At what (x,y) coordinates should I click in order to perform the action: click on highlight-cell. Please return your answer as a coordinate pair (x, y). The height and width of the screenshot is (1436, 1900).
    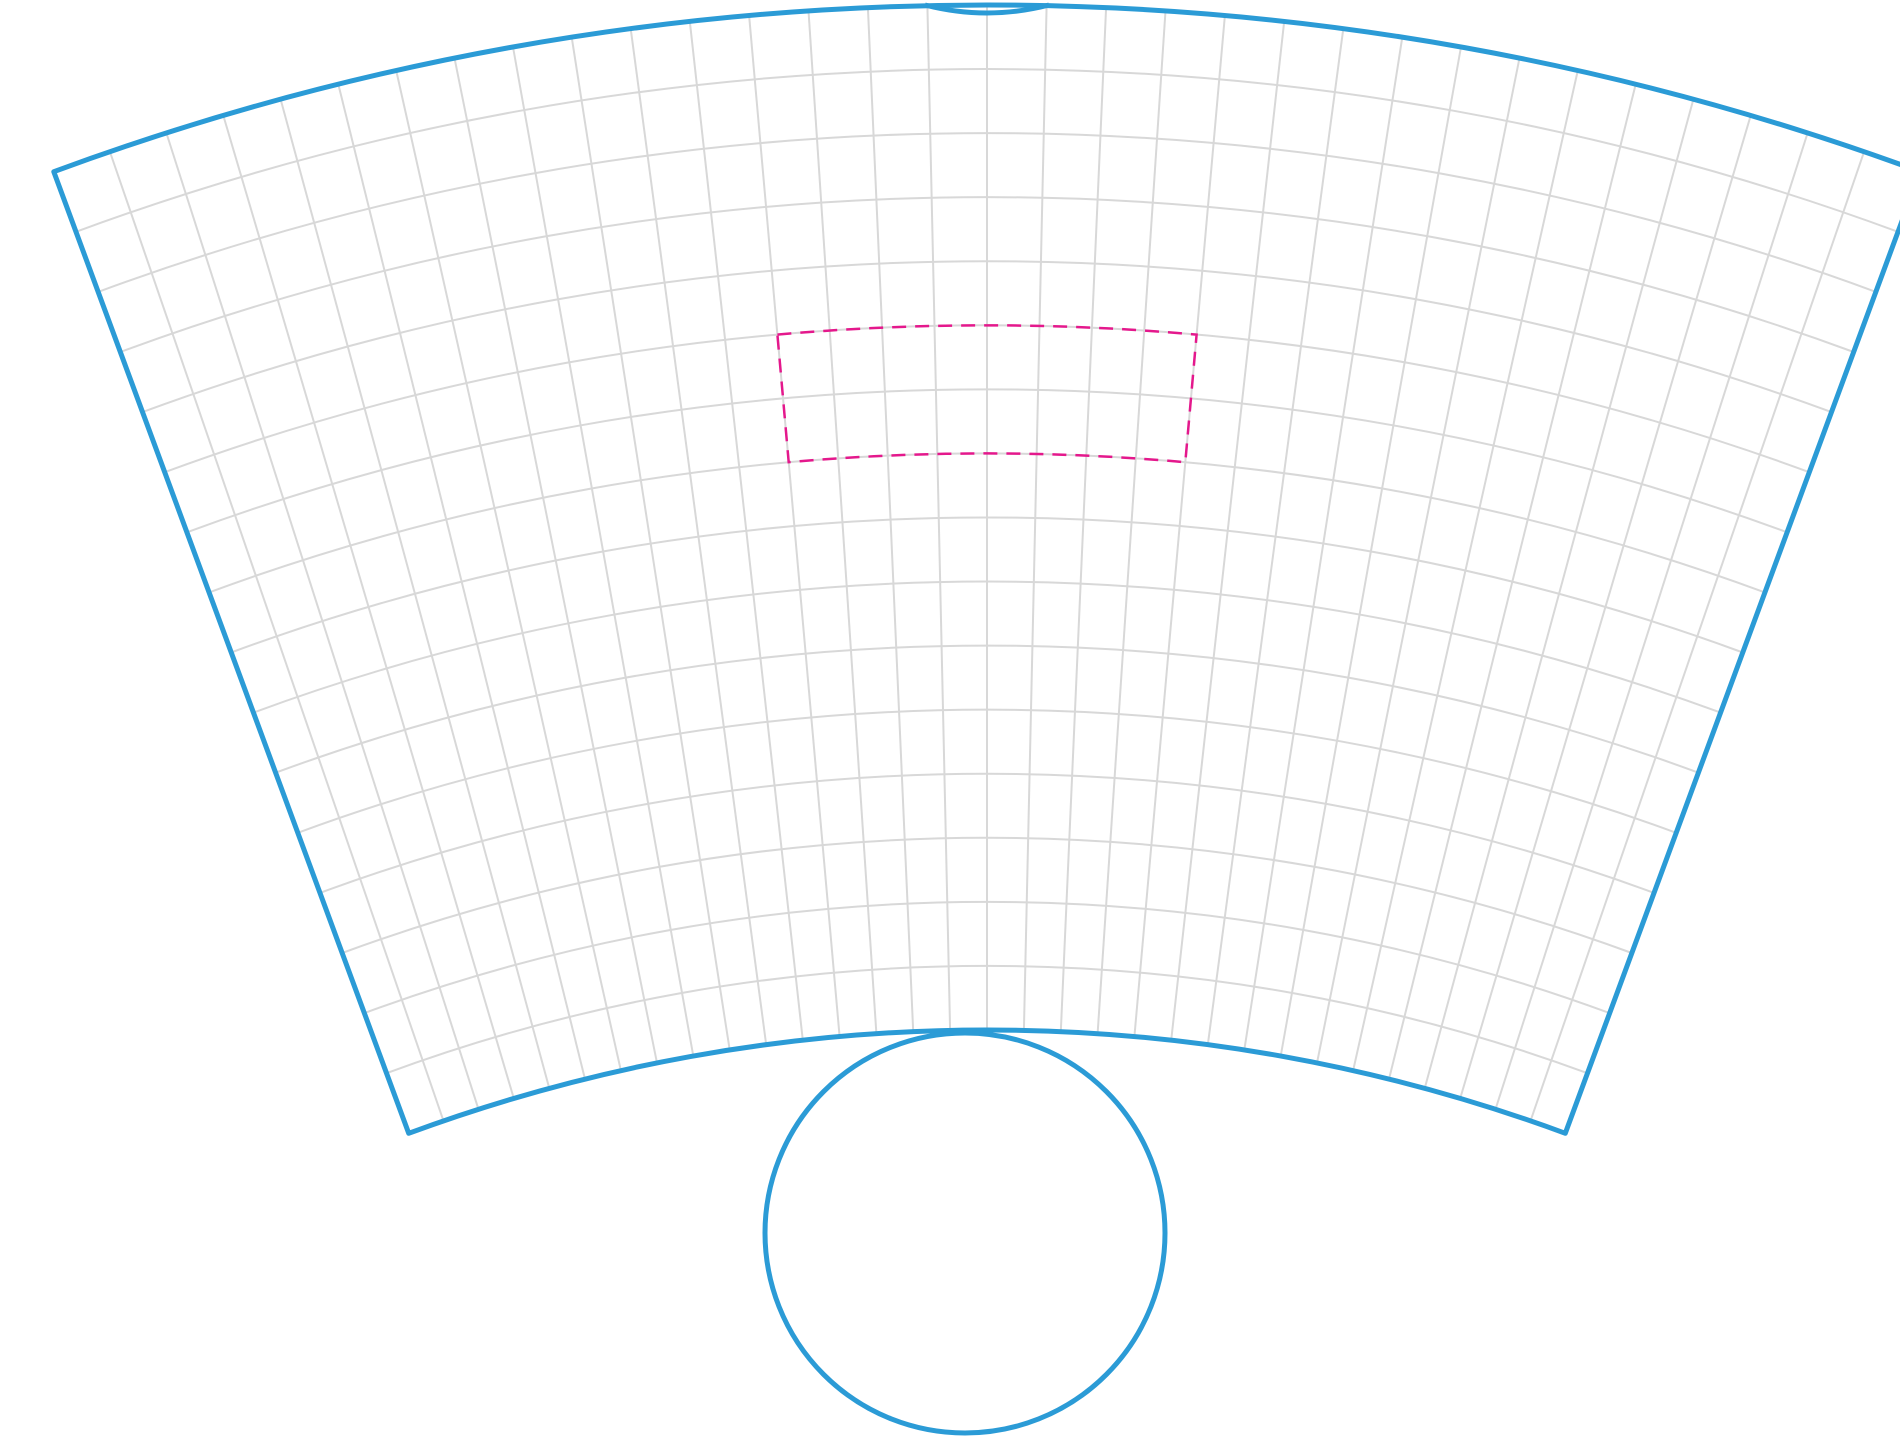
    Looking at the image, I should click on (987, 394).